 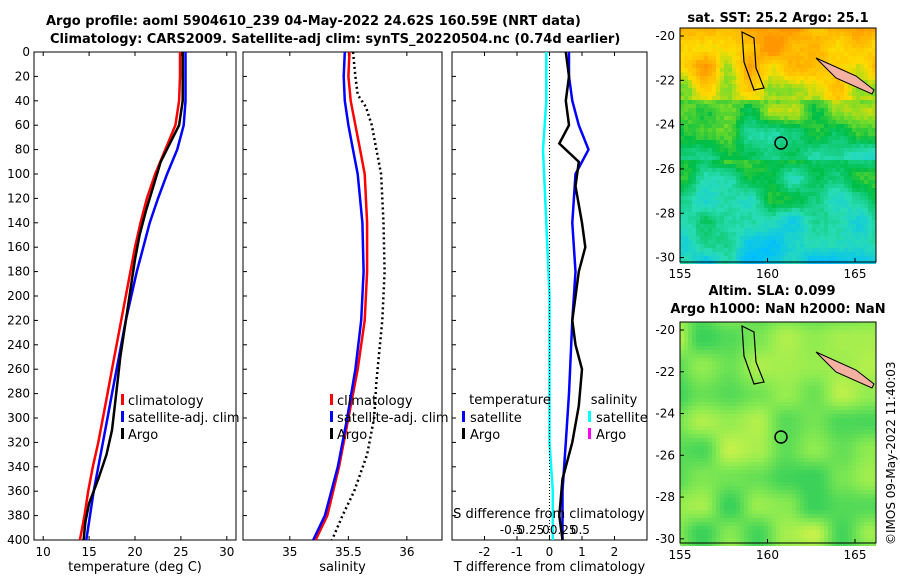 What do you see at coordinates (406, 552) in the screenshot?
I see `x-tick-label: 36` at bounding box center [406, 552].